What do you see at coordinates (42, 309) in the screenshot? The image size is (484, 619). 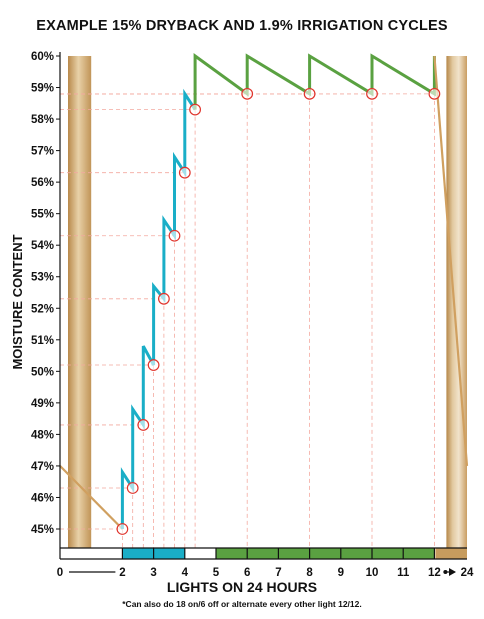 I see `y-tick-label: 52%` at bounding box center [42, 309].